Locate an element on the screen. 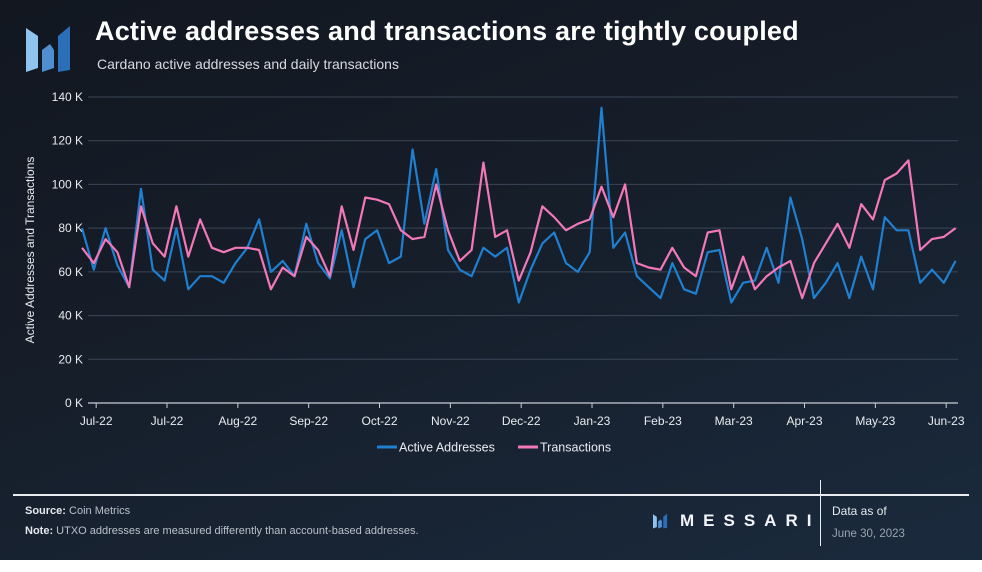  x-tick-label: Mar-23 is located at coordinates (734, 421).